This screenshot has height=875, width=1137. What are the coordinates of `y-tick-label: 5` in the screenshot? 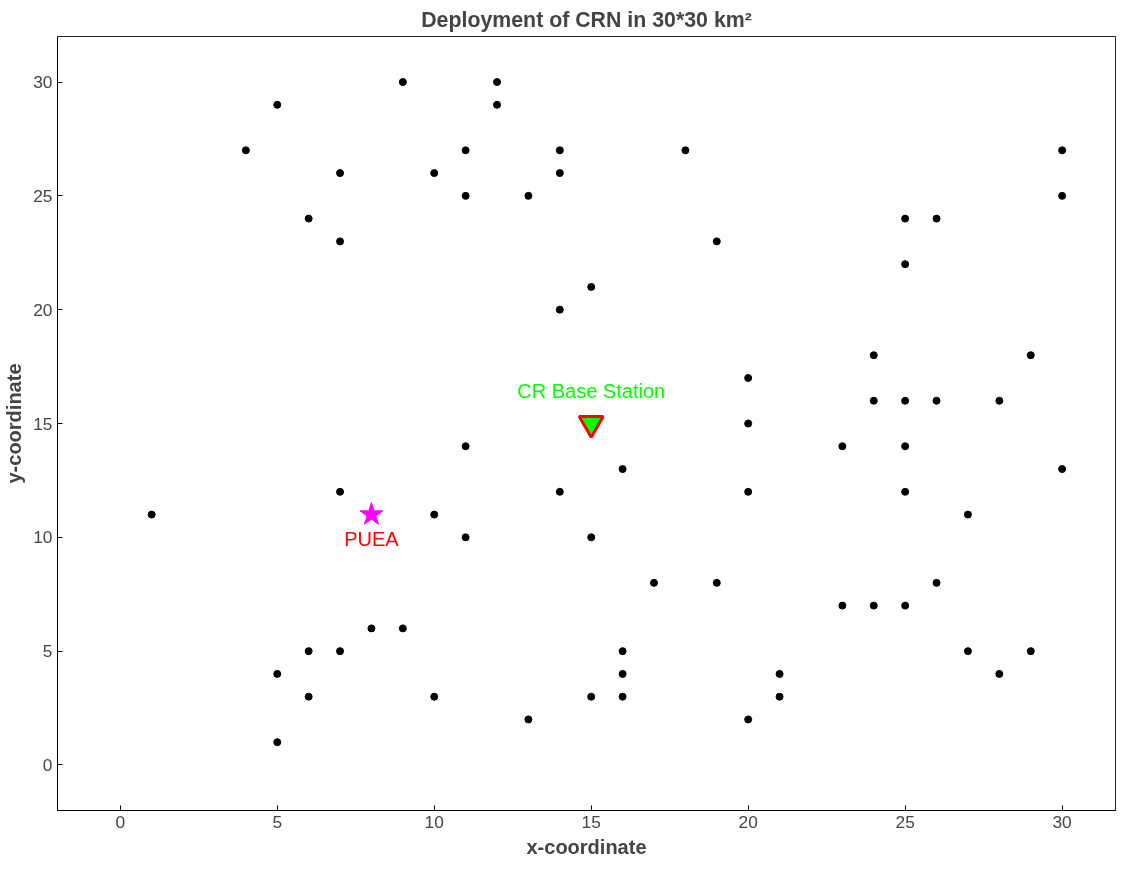 It's located at (47, 651).